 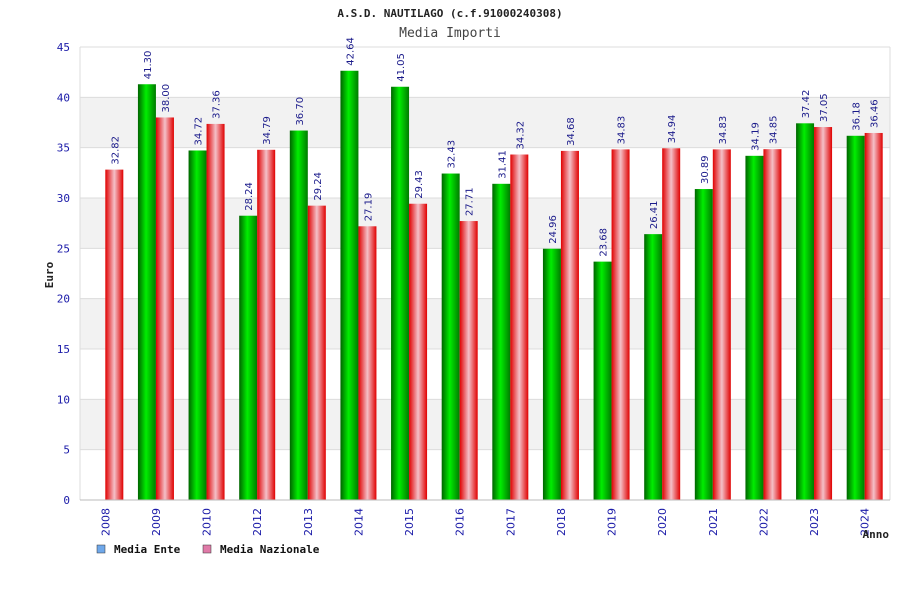 What do you see at coordinates (63, 399) in the screenshot?
I see `y-tick-label: 10` at bounding box center [63, 399].